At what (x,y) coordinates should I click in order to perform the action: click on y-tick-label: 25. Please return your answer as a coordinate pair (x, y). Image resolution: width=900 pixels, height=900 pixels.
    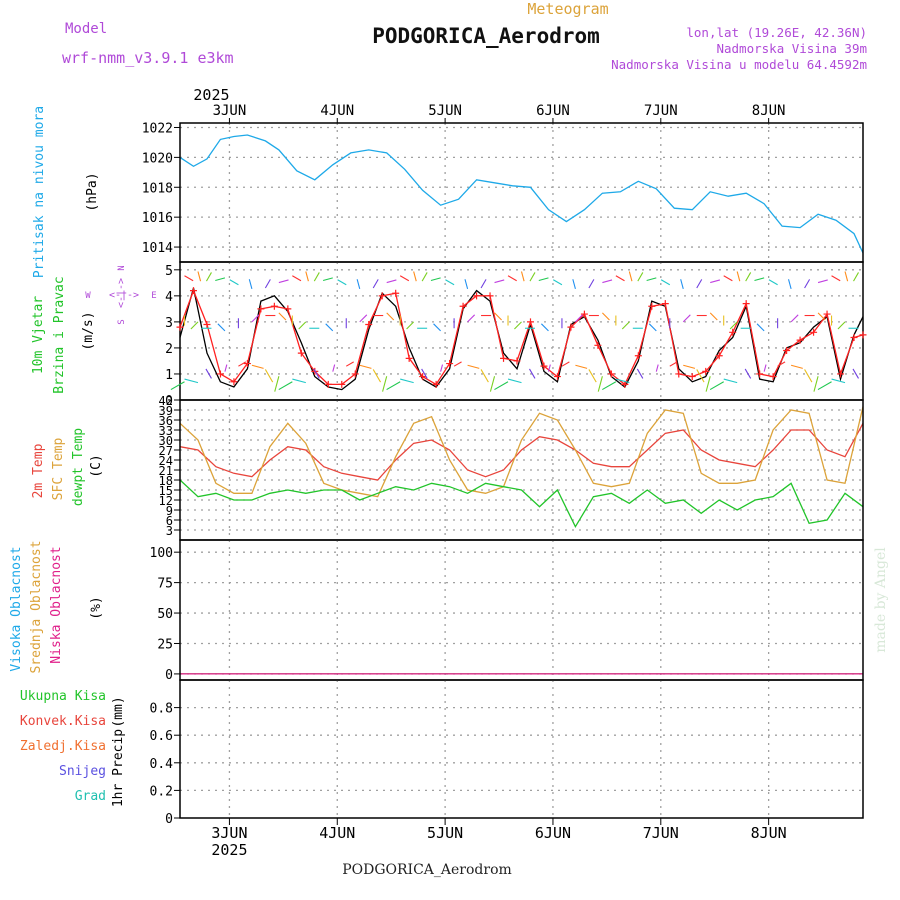
    Looking at the image, I should click on (165, 644).